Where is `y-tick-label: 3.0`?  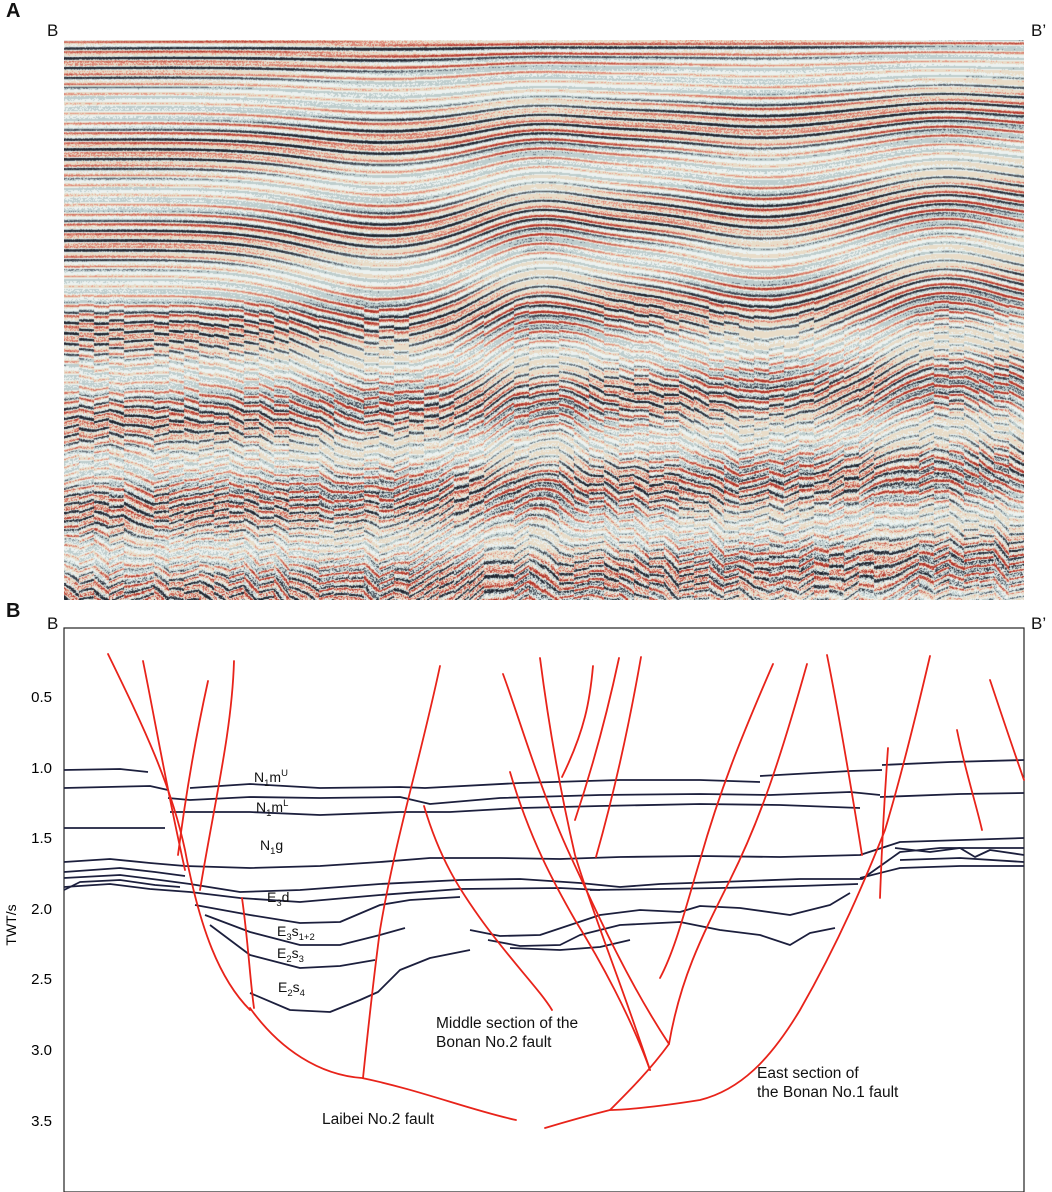 y-tick-label: 3.0 is located at coordinates (41, 1050).